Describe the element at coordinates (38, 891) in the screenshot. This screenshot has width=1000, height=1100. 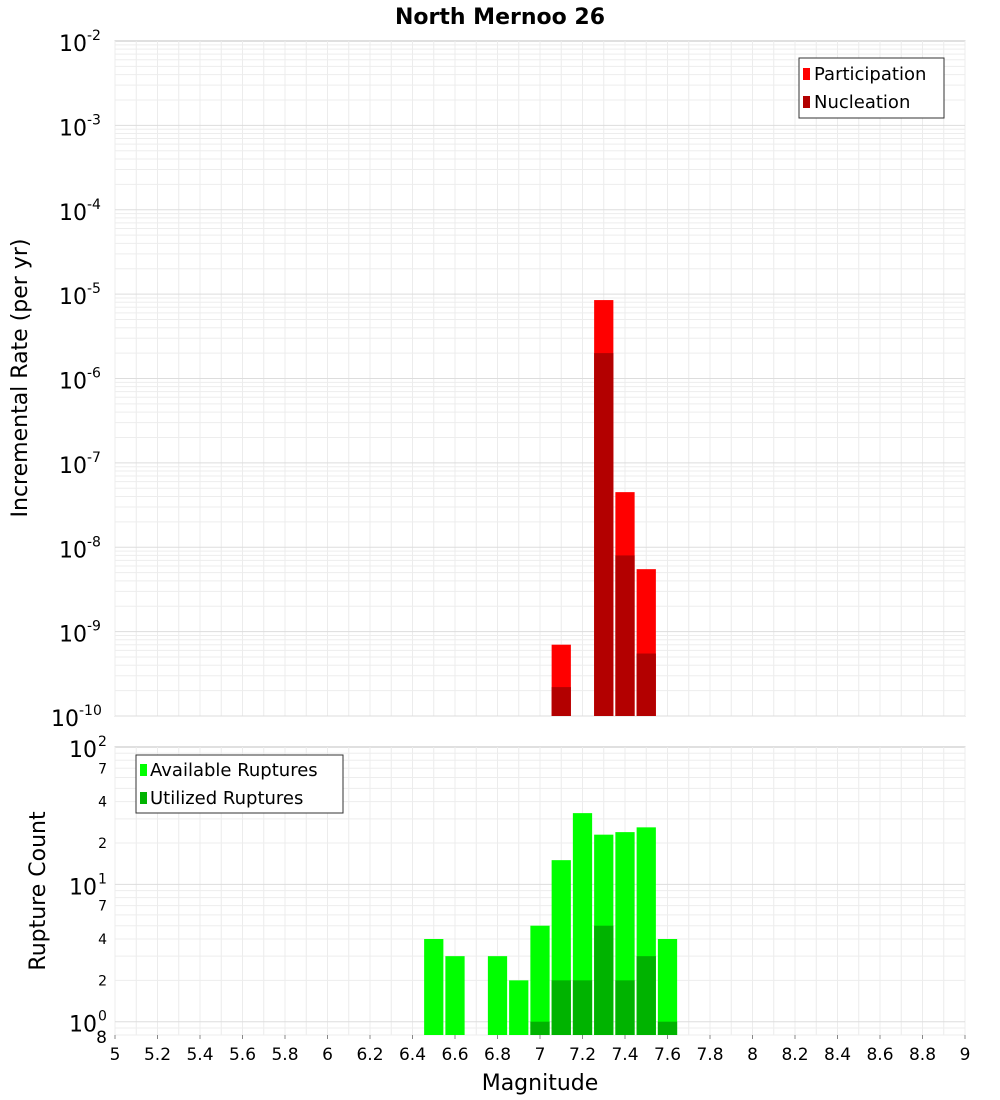
I see `bottom-y-axis-label: Rupture Count` at that location.